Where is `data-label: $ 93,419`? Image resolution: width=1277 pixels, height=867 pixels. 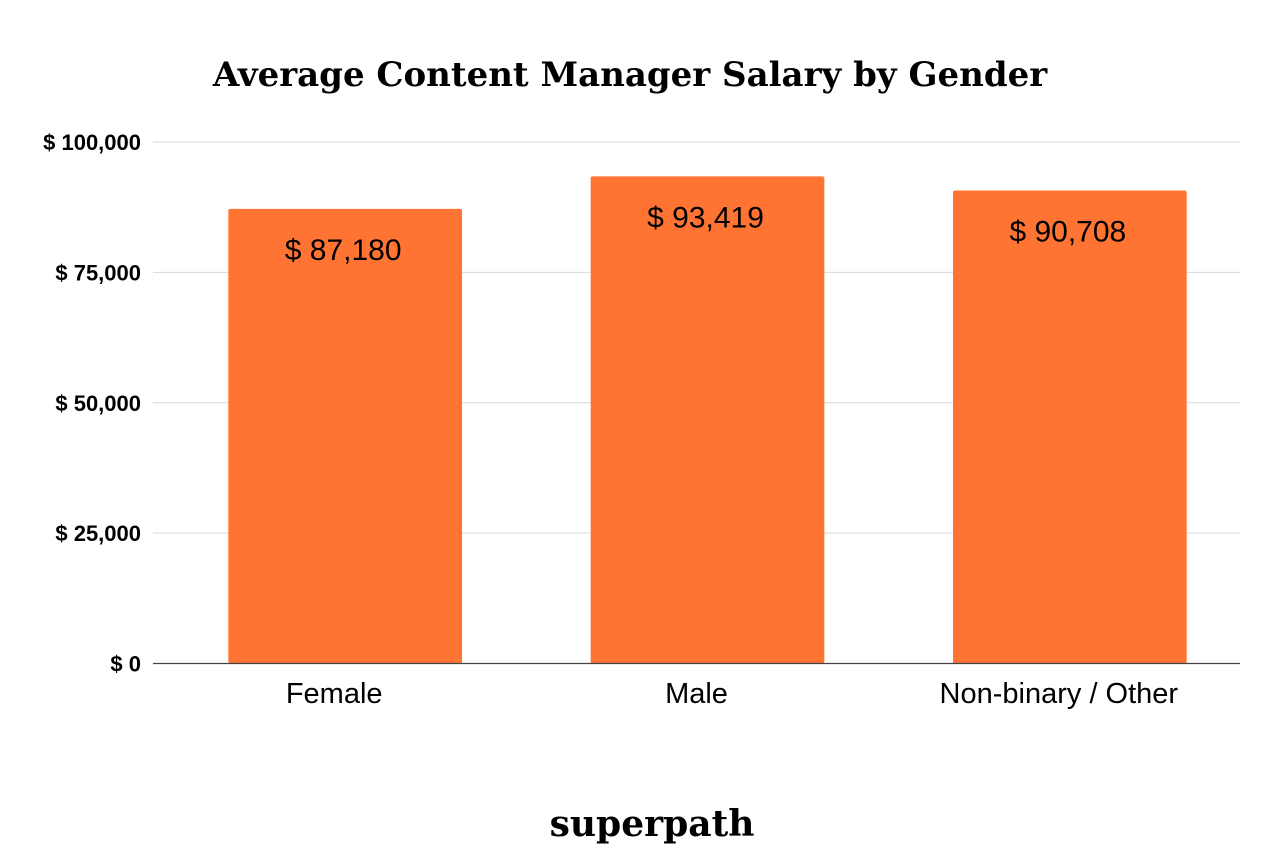
data-label: $ 93,419 is located at coordinates (705, 217).